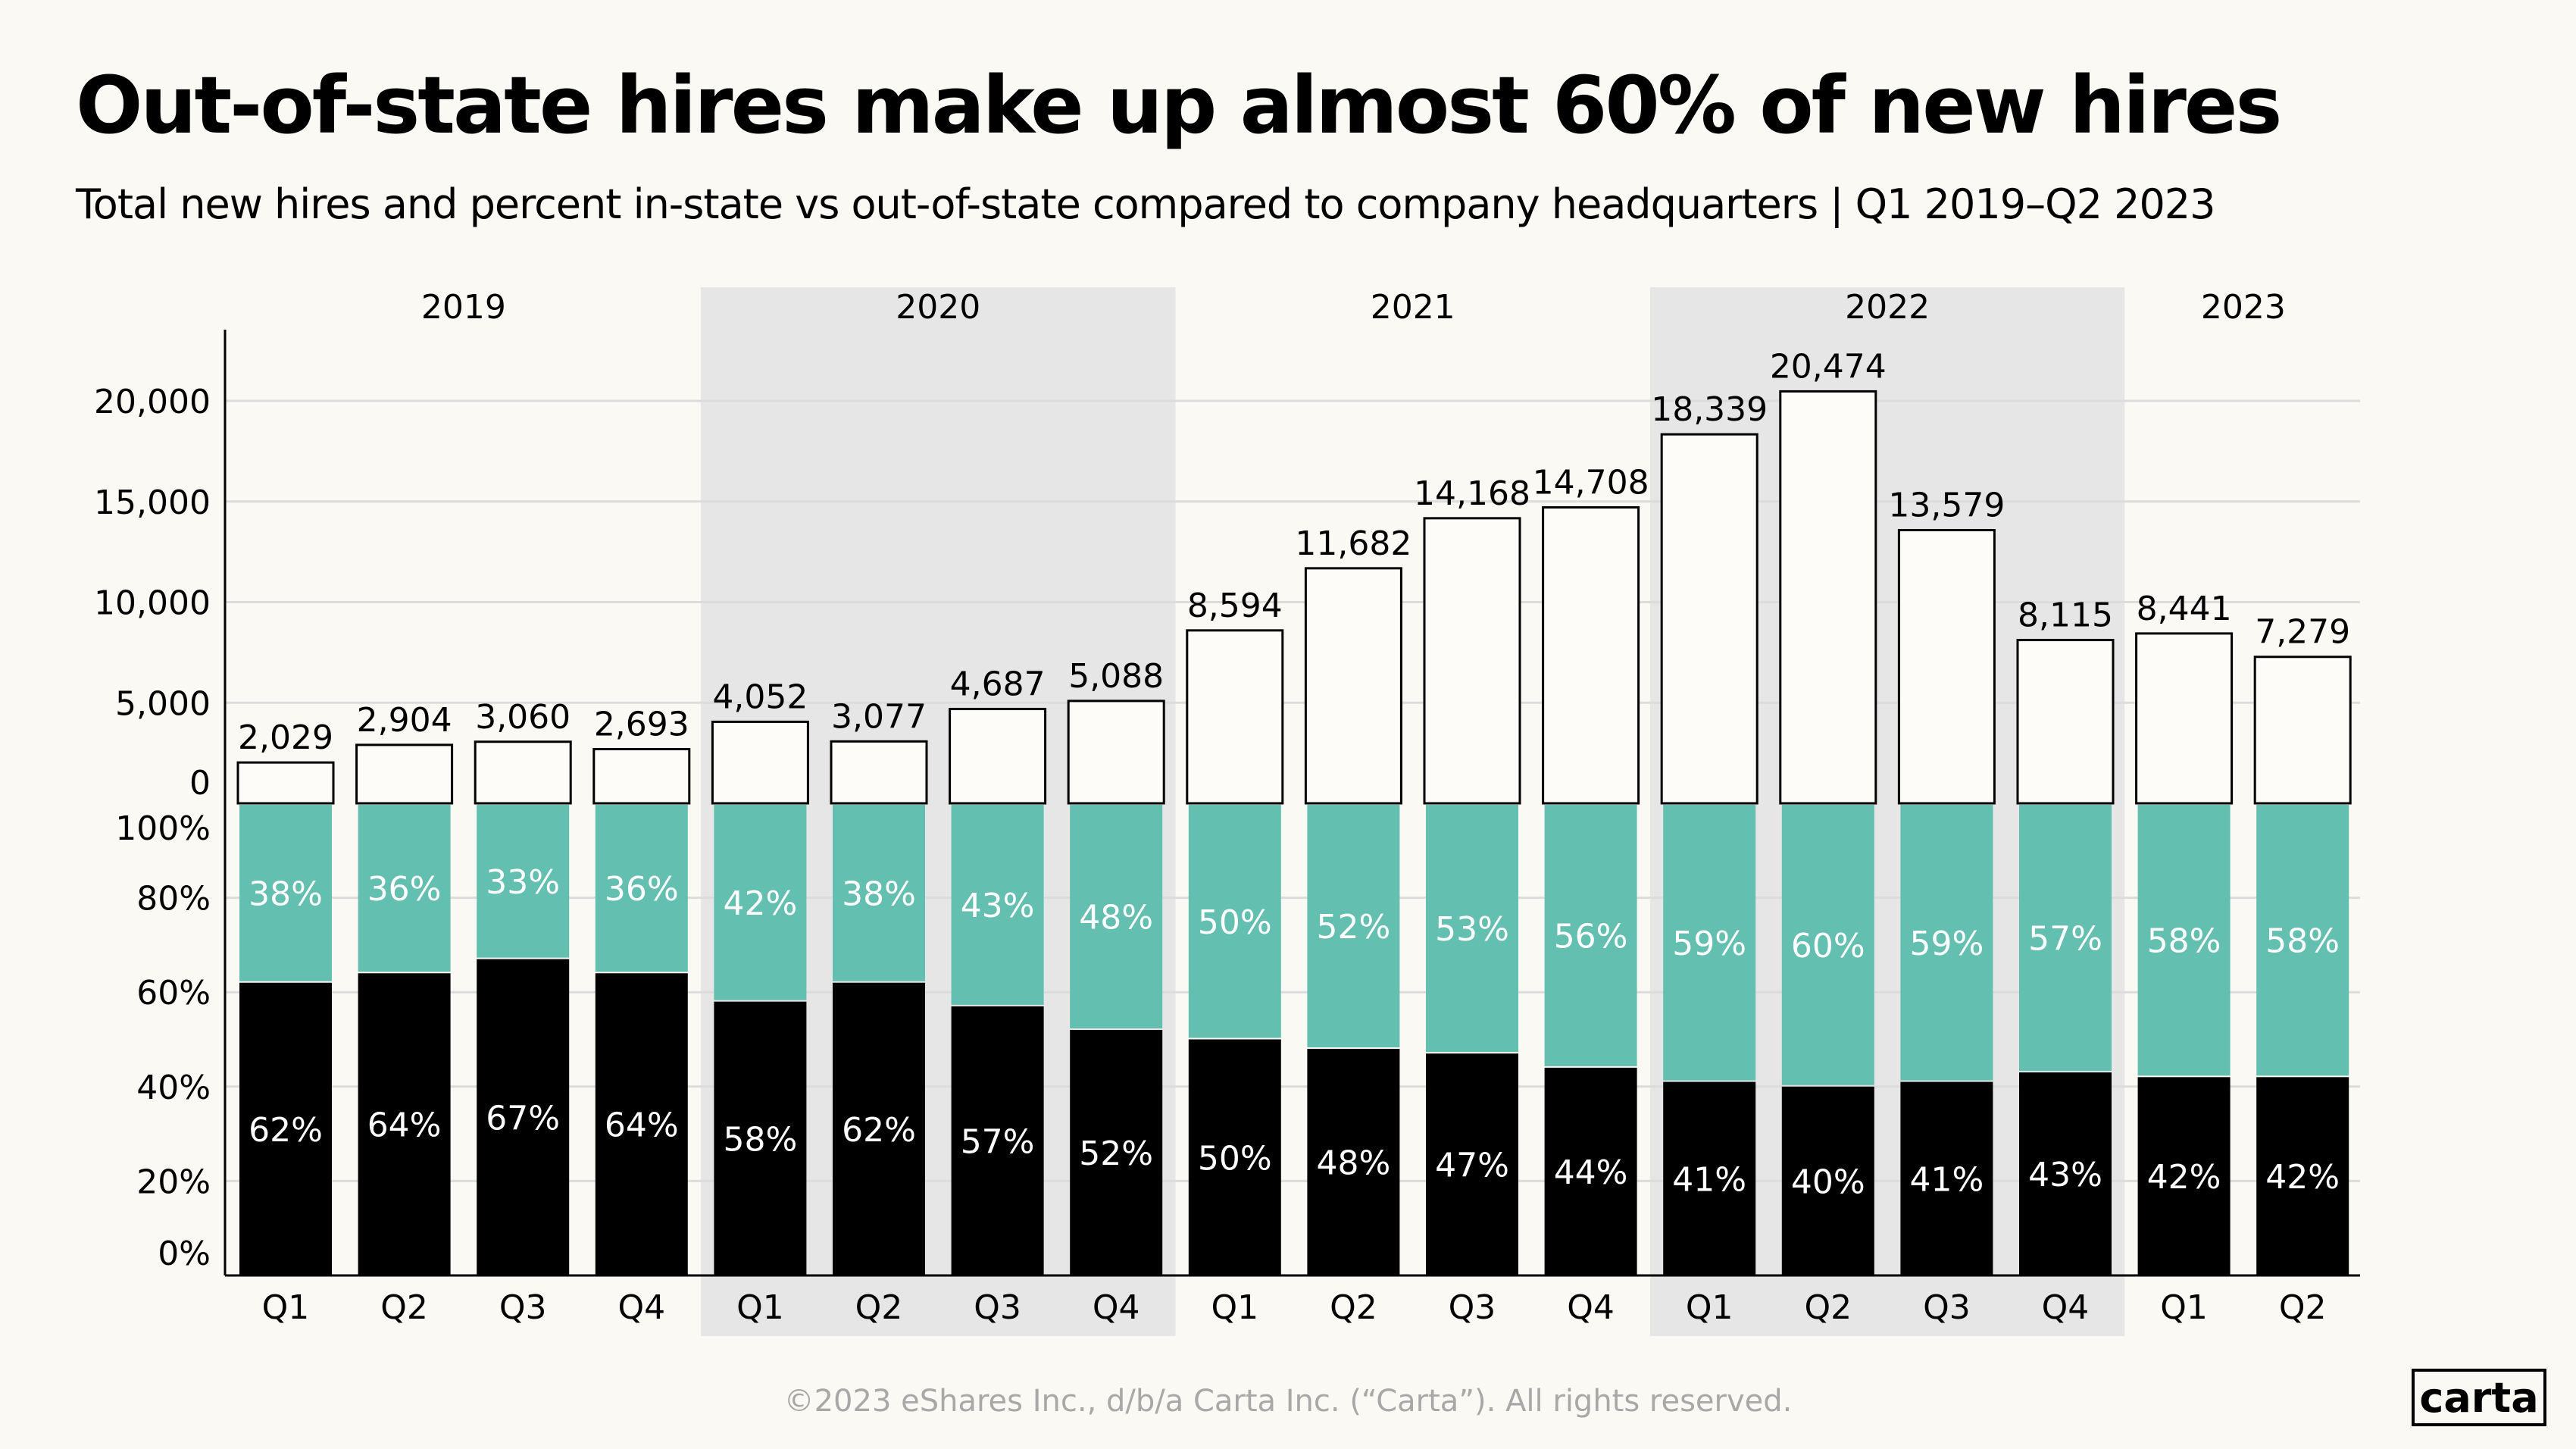  Describe the element at coordinates (174, 1088) in the screenshot. I see `y-tick-label: 40%` at that location.